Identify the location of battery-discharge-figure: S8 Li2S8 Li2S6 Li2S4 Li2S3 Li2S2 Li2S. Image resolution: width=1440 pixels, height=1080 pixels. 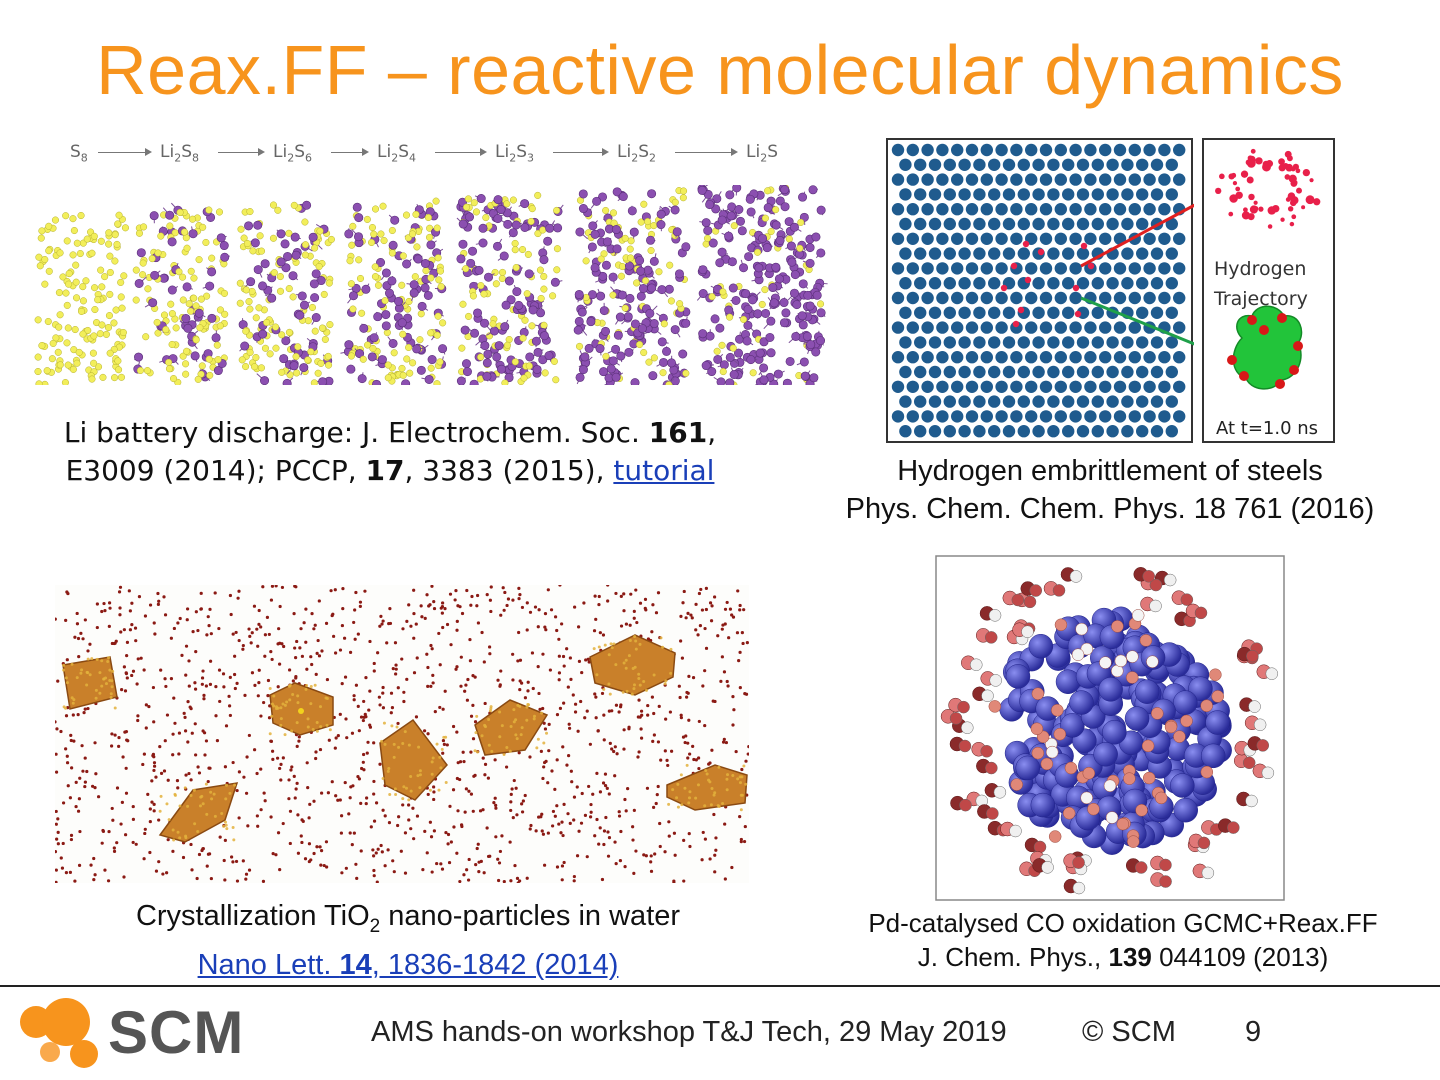
(430, 265).